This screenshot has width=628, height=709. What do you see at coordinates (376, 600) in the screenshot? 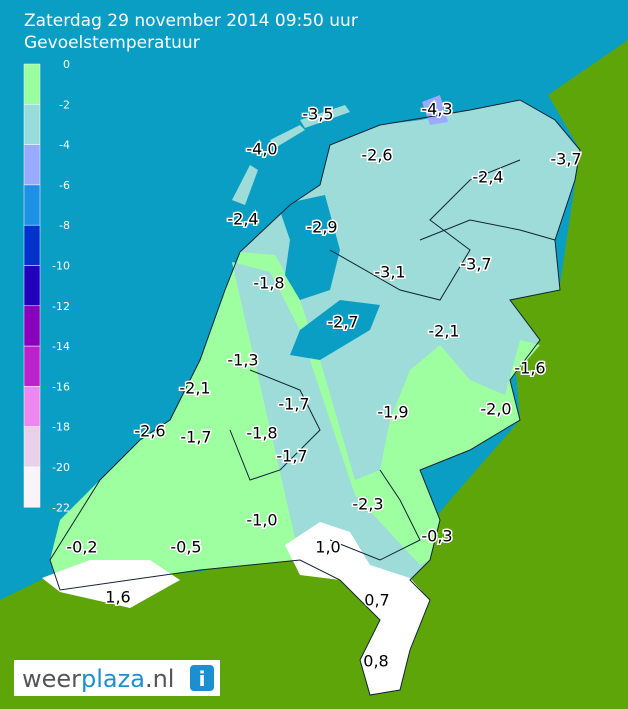
I see `station-value: 0,7` at bounding box center [376, 600].